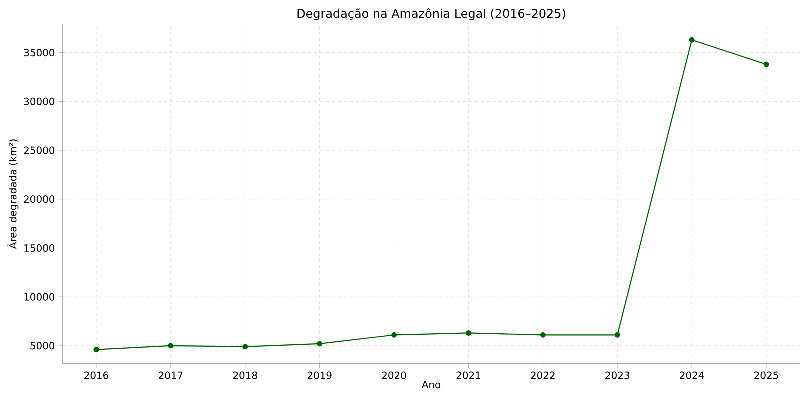 The image size is (808, 399). I want to click on y-tick-label: 35000, so click(39, 53).